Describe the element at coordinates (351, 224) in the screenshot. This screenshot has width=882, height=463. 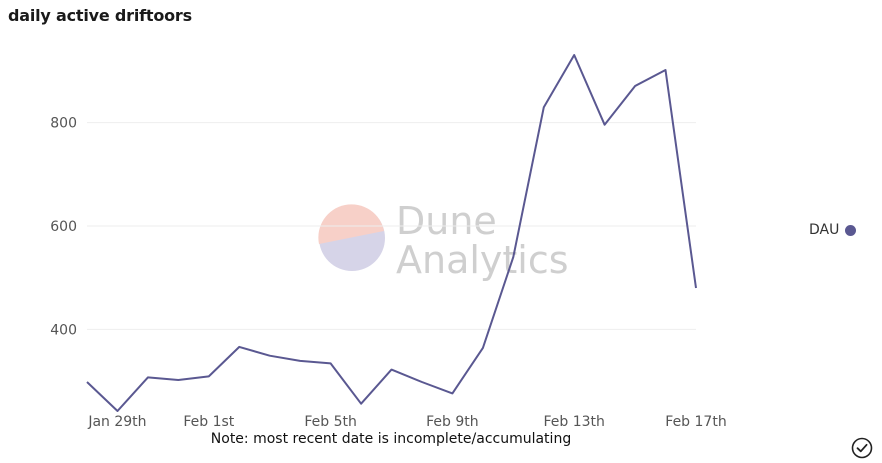
I see `watermark-logo-top` at that location.